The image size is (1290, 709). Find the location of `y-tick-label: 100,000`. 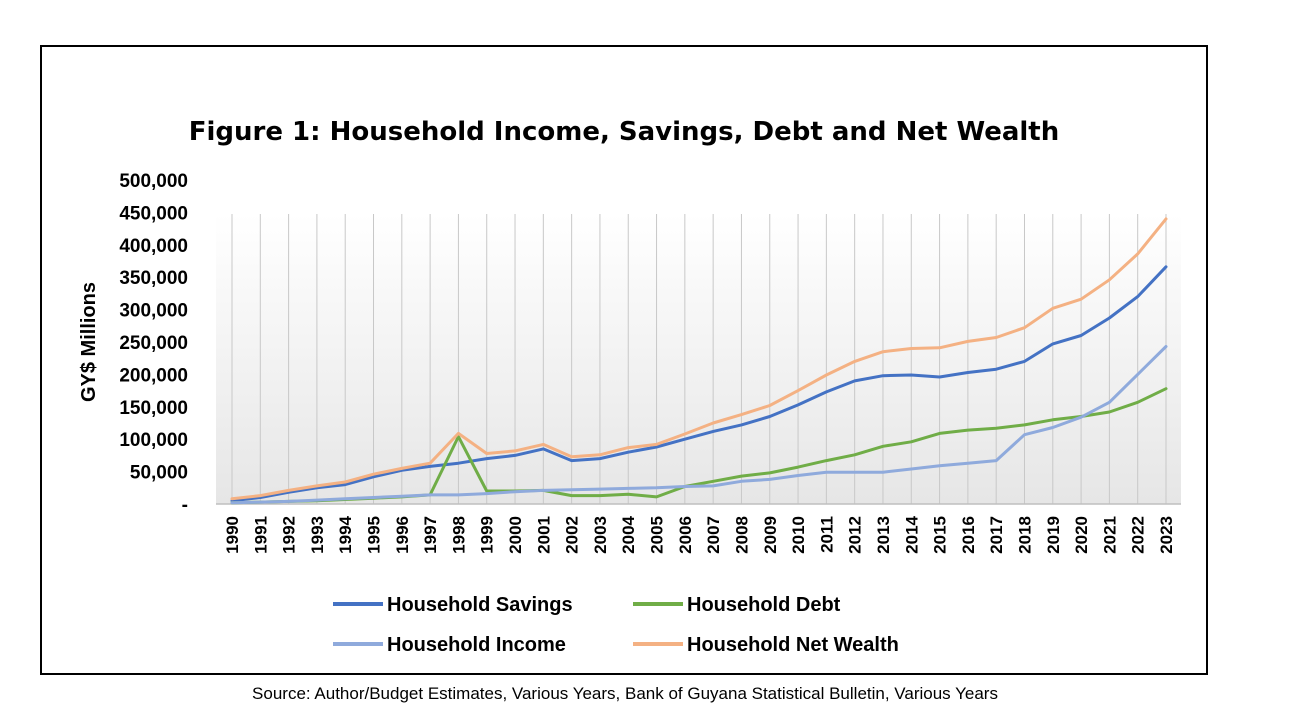

y-tick-label: 100,000 is located at coordinates (153, 440).